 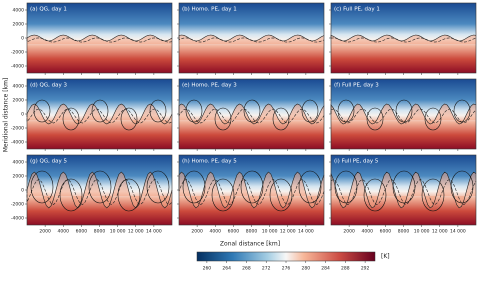 I want to click on y-axis-label: Meridional distance [km], so click(x=6, y=115).